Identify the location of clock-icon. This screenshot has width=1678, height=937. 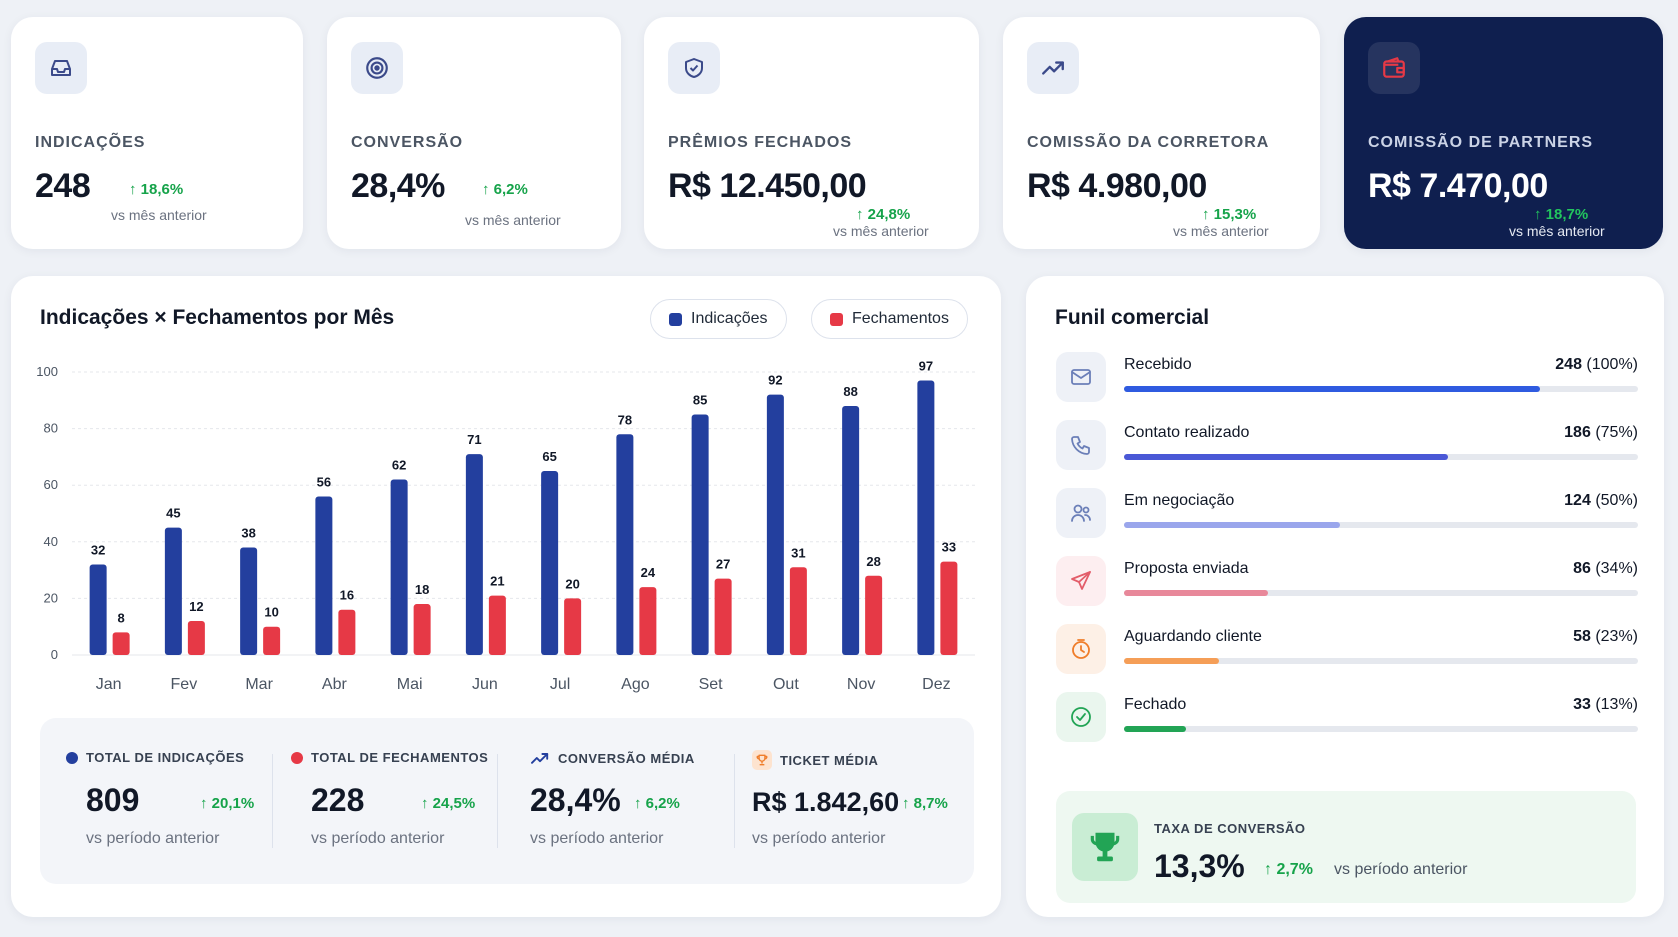
(1081, 649).